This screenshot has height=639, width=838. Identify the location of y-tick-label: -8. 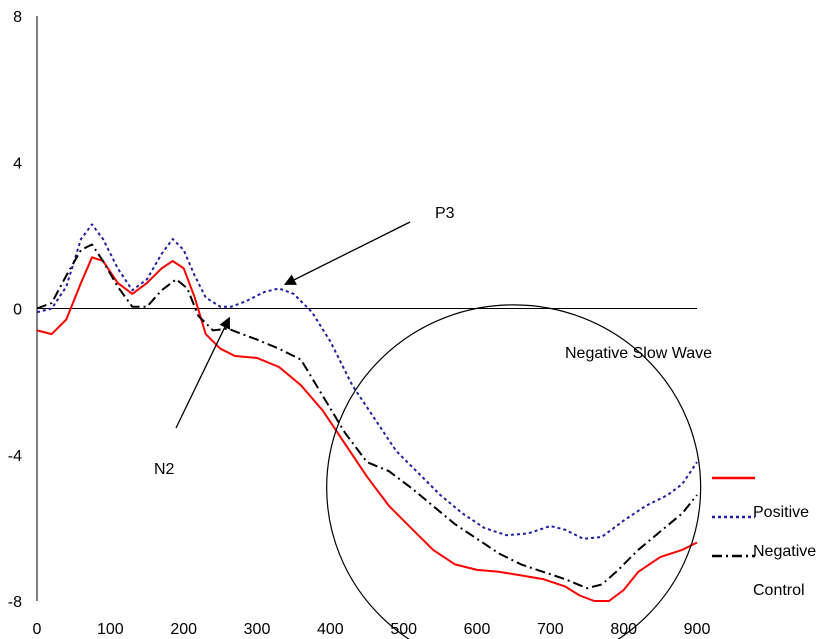
(15, 602).